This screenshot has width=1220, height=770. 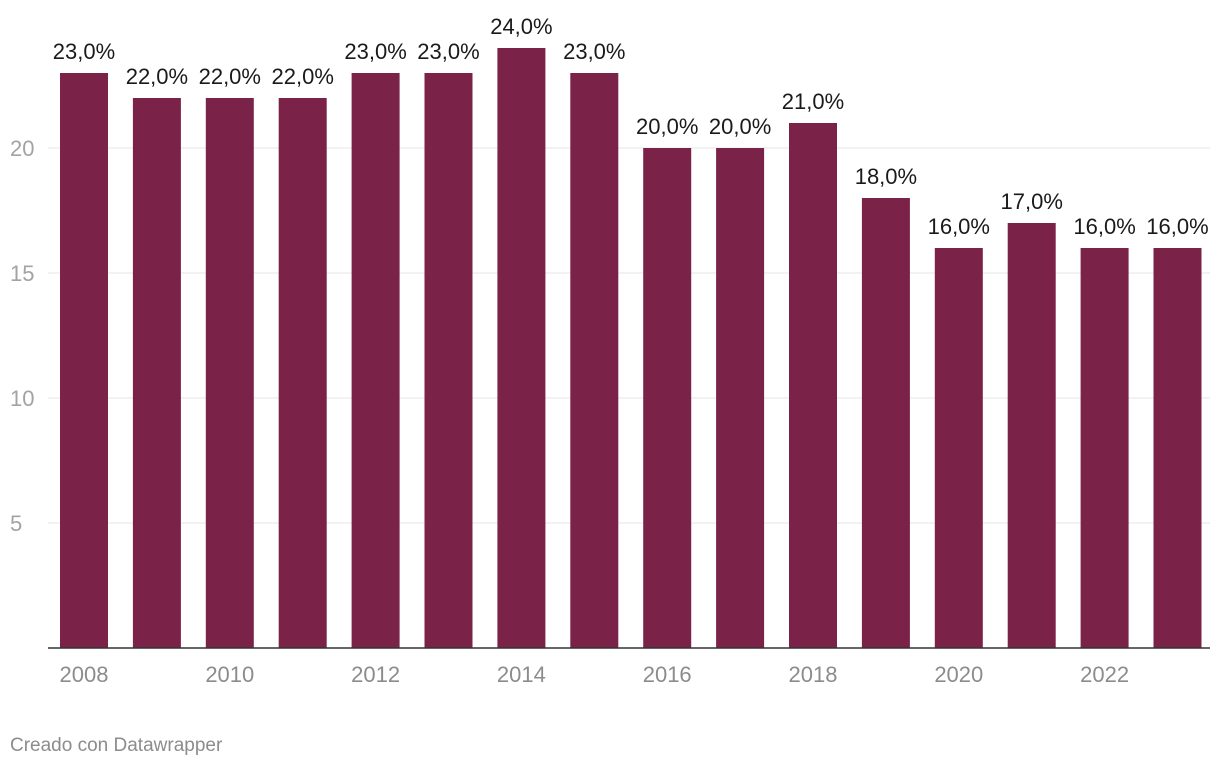 I want to click on data-label-2011: 22,0%, so click(x=303, y=76).